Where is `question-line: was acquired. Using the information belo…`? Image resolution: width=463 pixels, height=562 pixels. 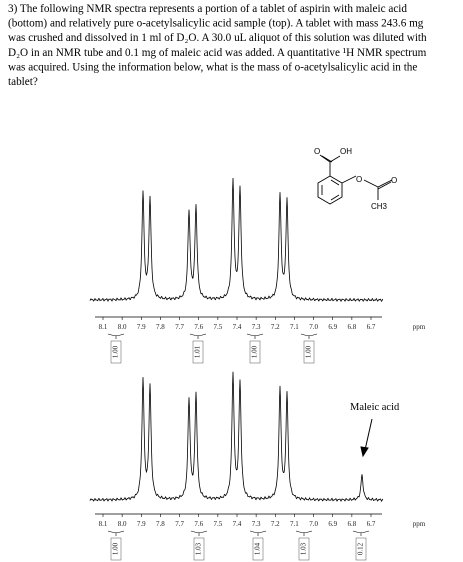 question-line: was acquired. Using the information belo… is located at coordinates (212, 67).